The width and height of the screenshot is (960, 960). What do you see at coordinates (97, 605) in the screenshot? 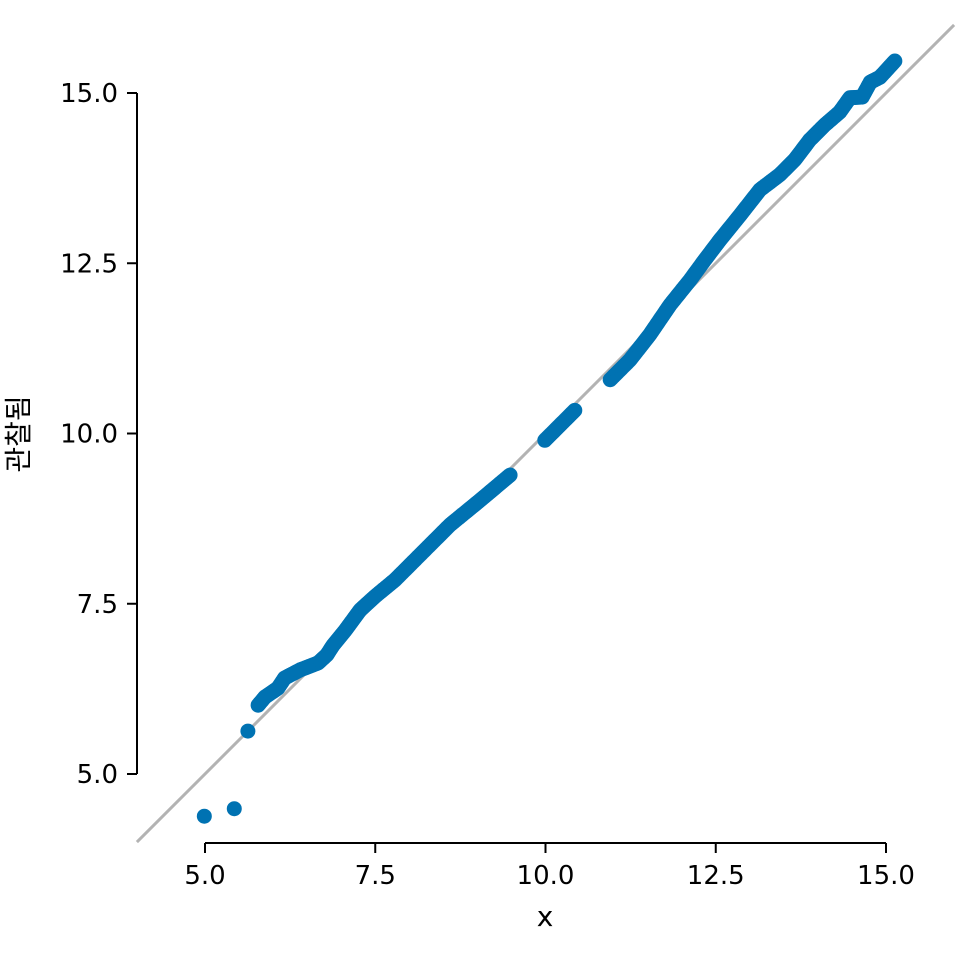
I see `y-tick-label: 7.5` at bounding box center [97, 605].